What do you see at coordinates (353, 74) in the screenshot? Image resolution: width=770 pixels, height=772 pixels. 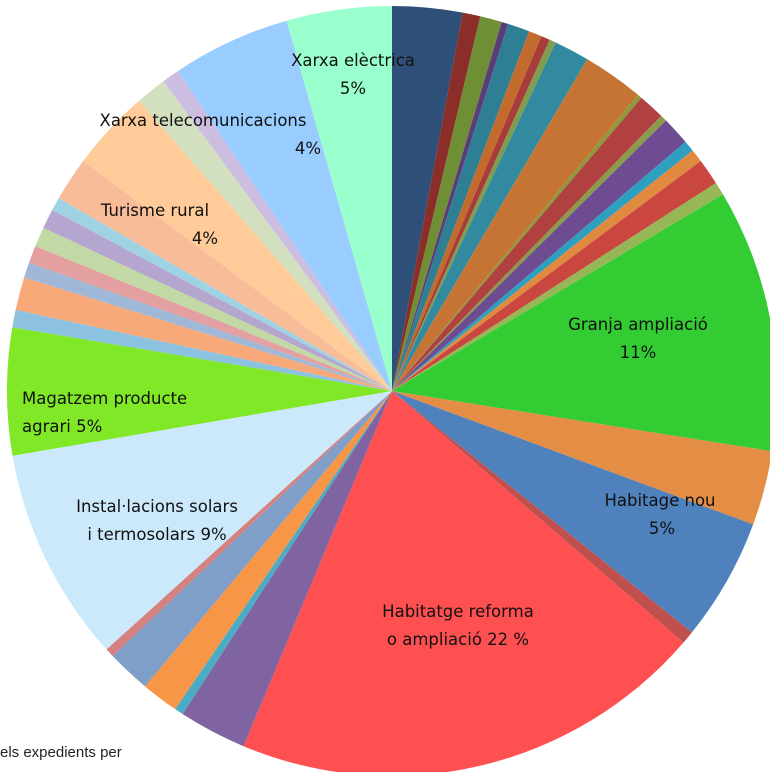 I see `slice-label: Xarxa elèctrica 5%` at bounding box center [353, 74].